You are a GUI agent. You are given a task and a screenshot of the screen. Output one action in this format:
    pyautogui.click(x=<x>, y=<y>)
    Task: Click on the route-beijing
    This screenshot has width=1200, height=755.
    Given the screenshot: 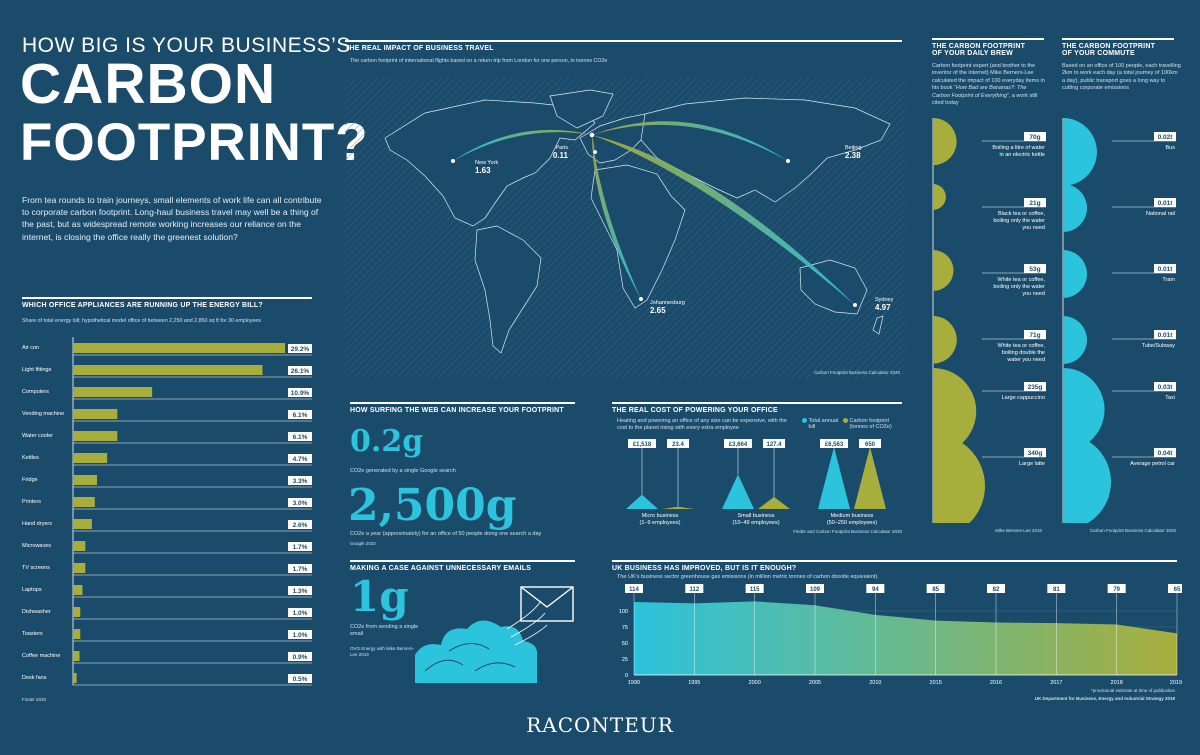 What is the action you would take?
    pyautogui.click(x=690, y=141)
    